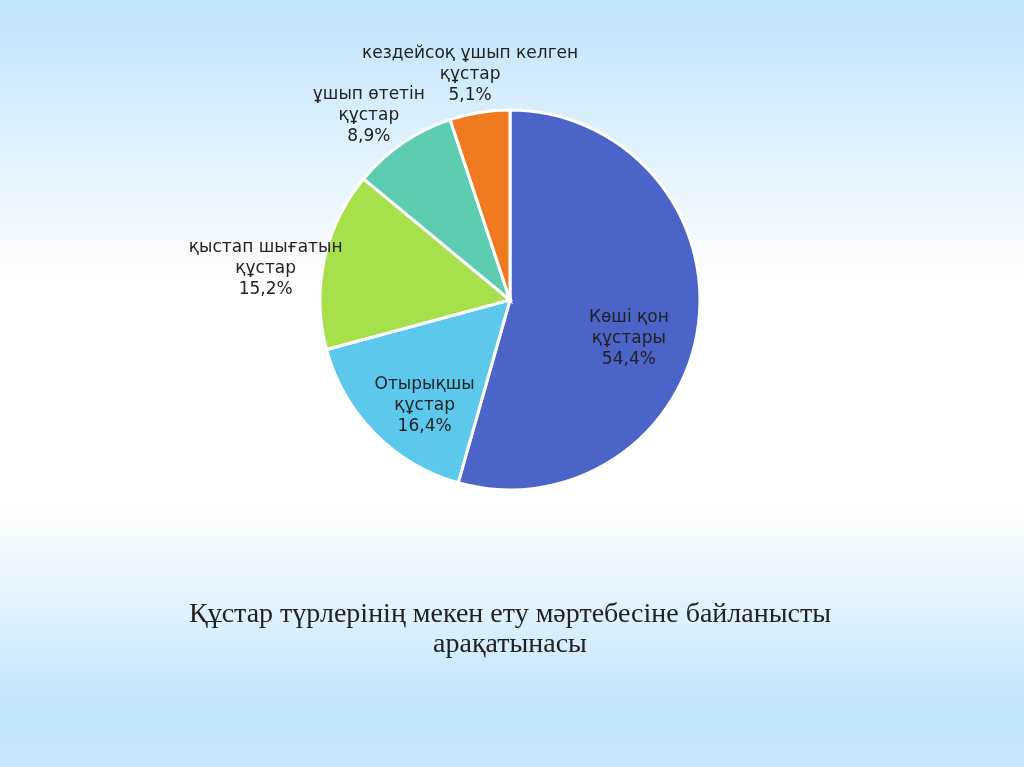  I want to click on data-label: 16,4%, so click(424, 425).